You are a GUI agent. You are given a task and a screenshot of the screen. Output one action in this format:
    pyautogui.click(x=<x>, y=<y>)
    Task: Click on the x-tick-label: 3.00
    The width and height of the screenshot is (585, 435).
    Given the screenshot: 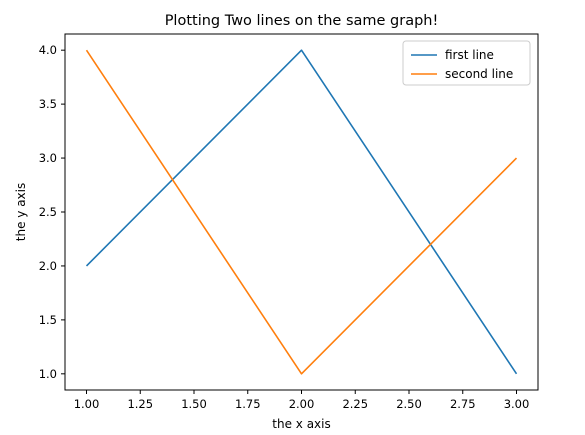 What is the action you would take?
    pyautogui.click(x=517, y=404)
    